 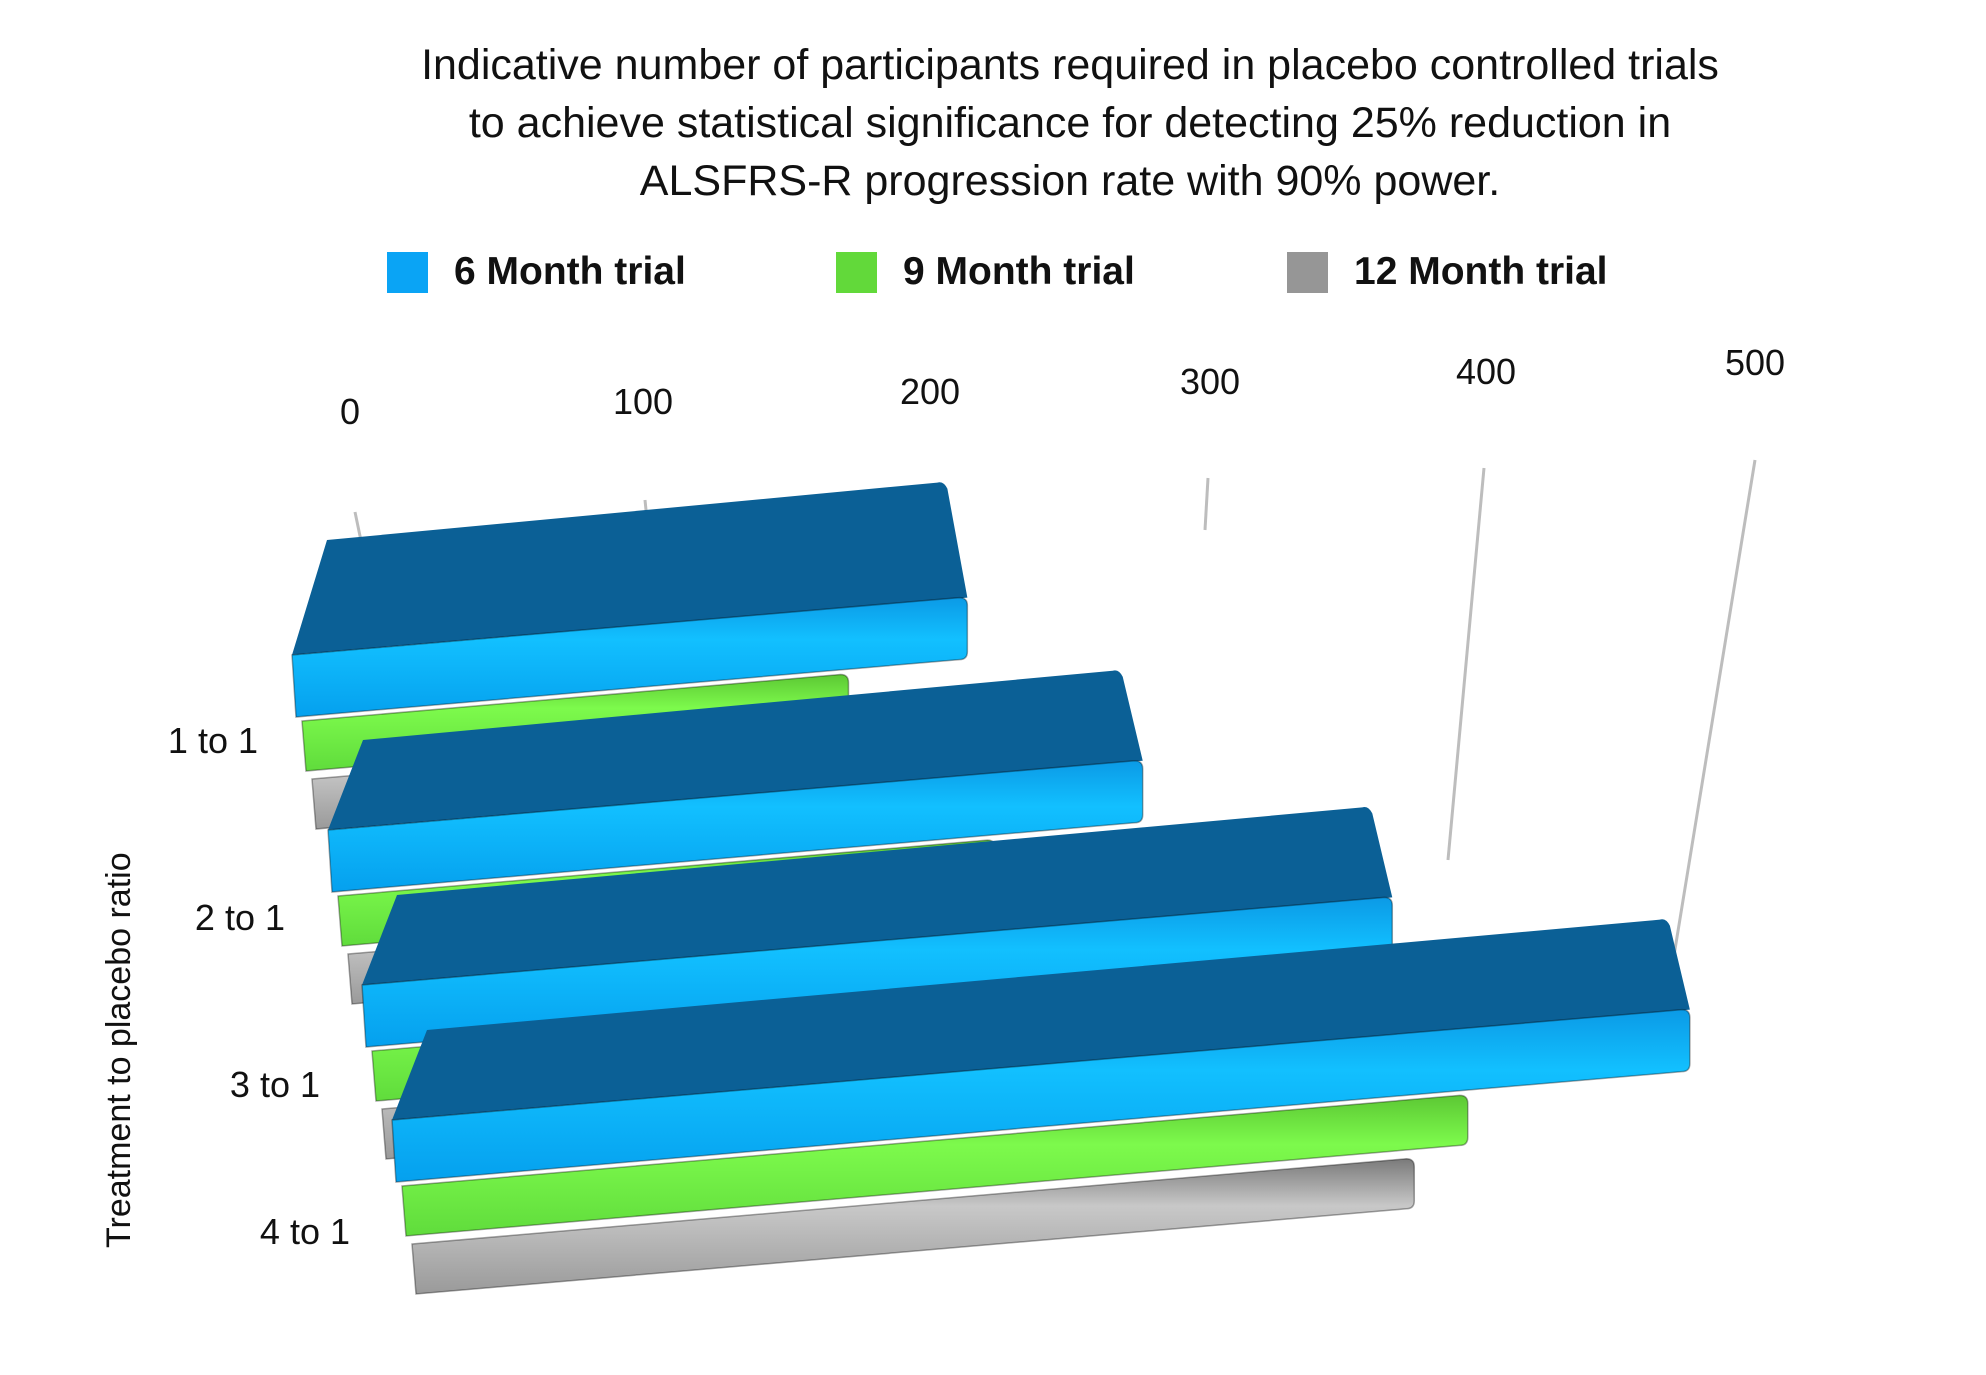 I want to click on legend-item-12-month: 12 Month trial, so click(x=1447, y=272).